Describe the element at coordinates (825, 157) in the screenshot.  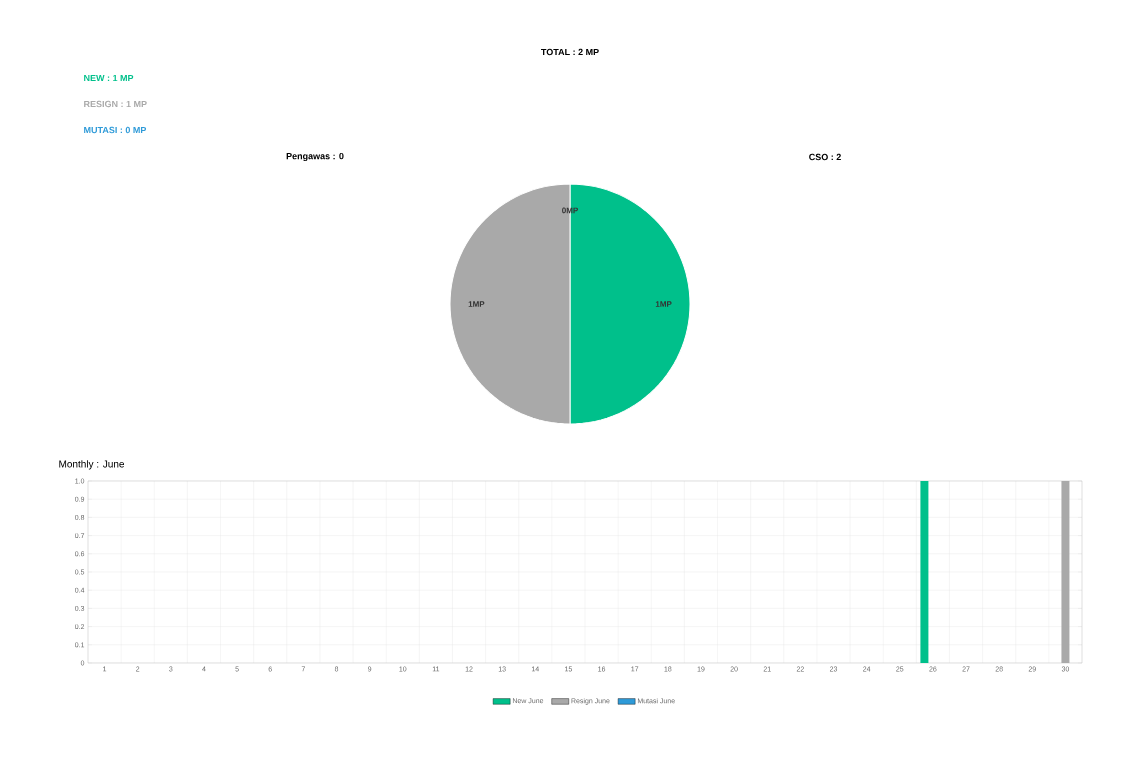
I see `text: CSO : 2` at that location.